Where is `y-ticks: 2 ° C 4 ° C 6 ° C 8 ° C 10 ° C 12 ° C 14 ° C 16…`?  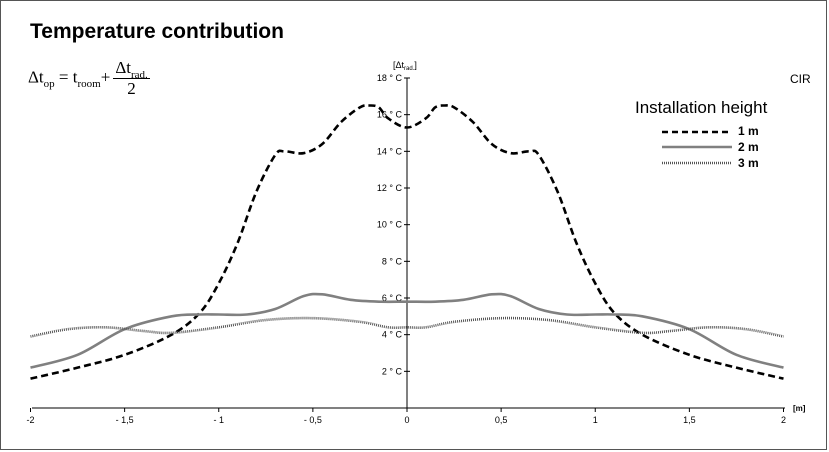
y-ticks: 2 ° C 4 ° C 6 ° C 8 ° C 10 ° C 12 ° C 14 ° C 16… is located at coordinates (393, 224).